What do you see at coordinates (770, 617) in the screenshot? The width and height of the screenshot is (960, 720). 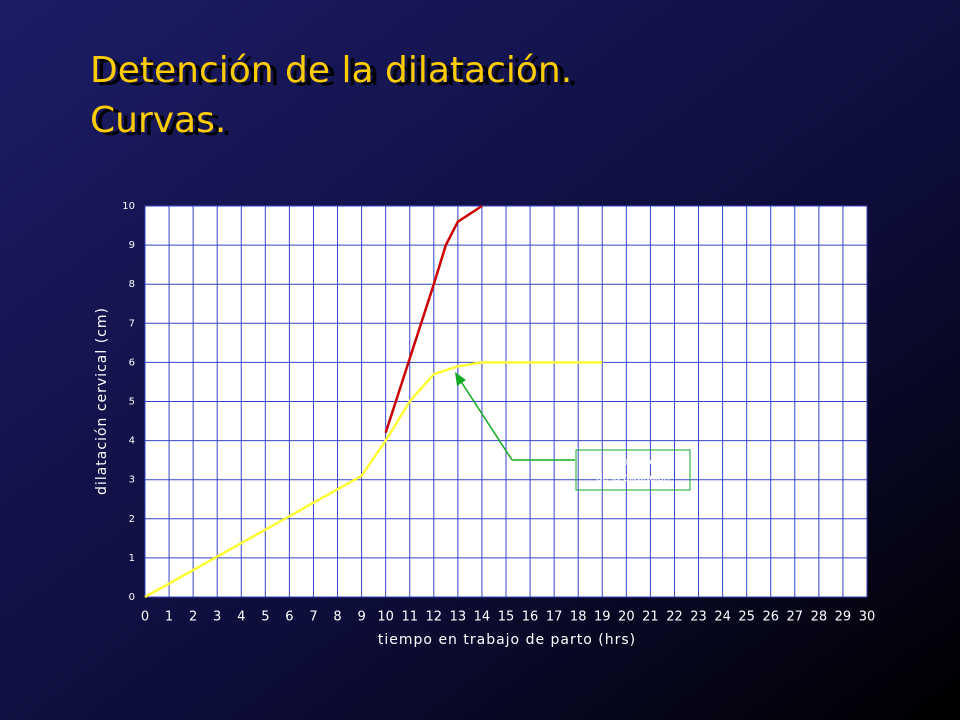 I see `x-tick-label: 26` at bounding box center [770, 617].